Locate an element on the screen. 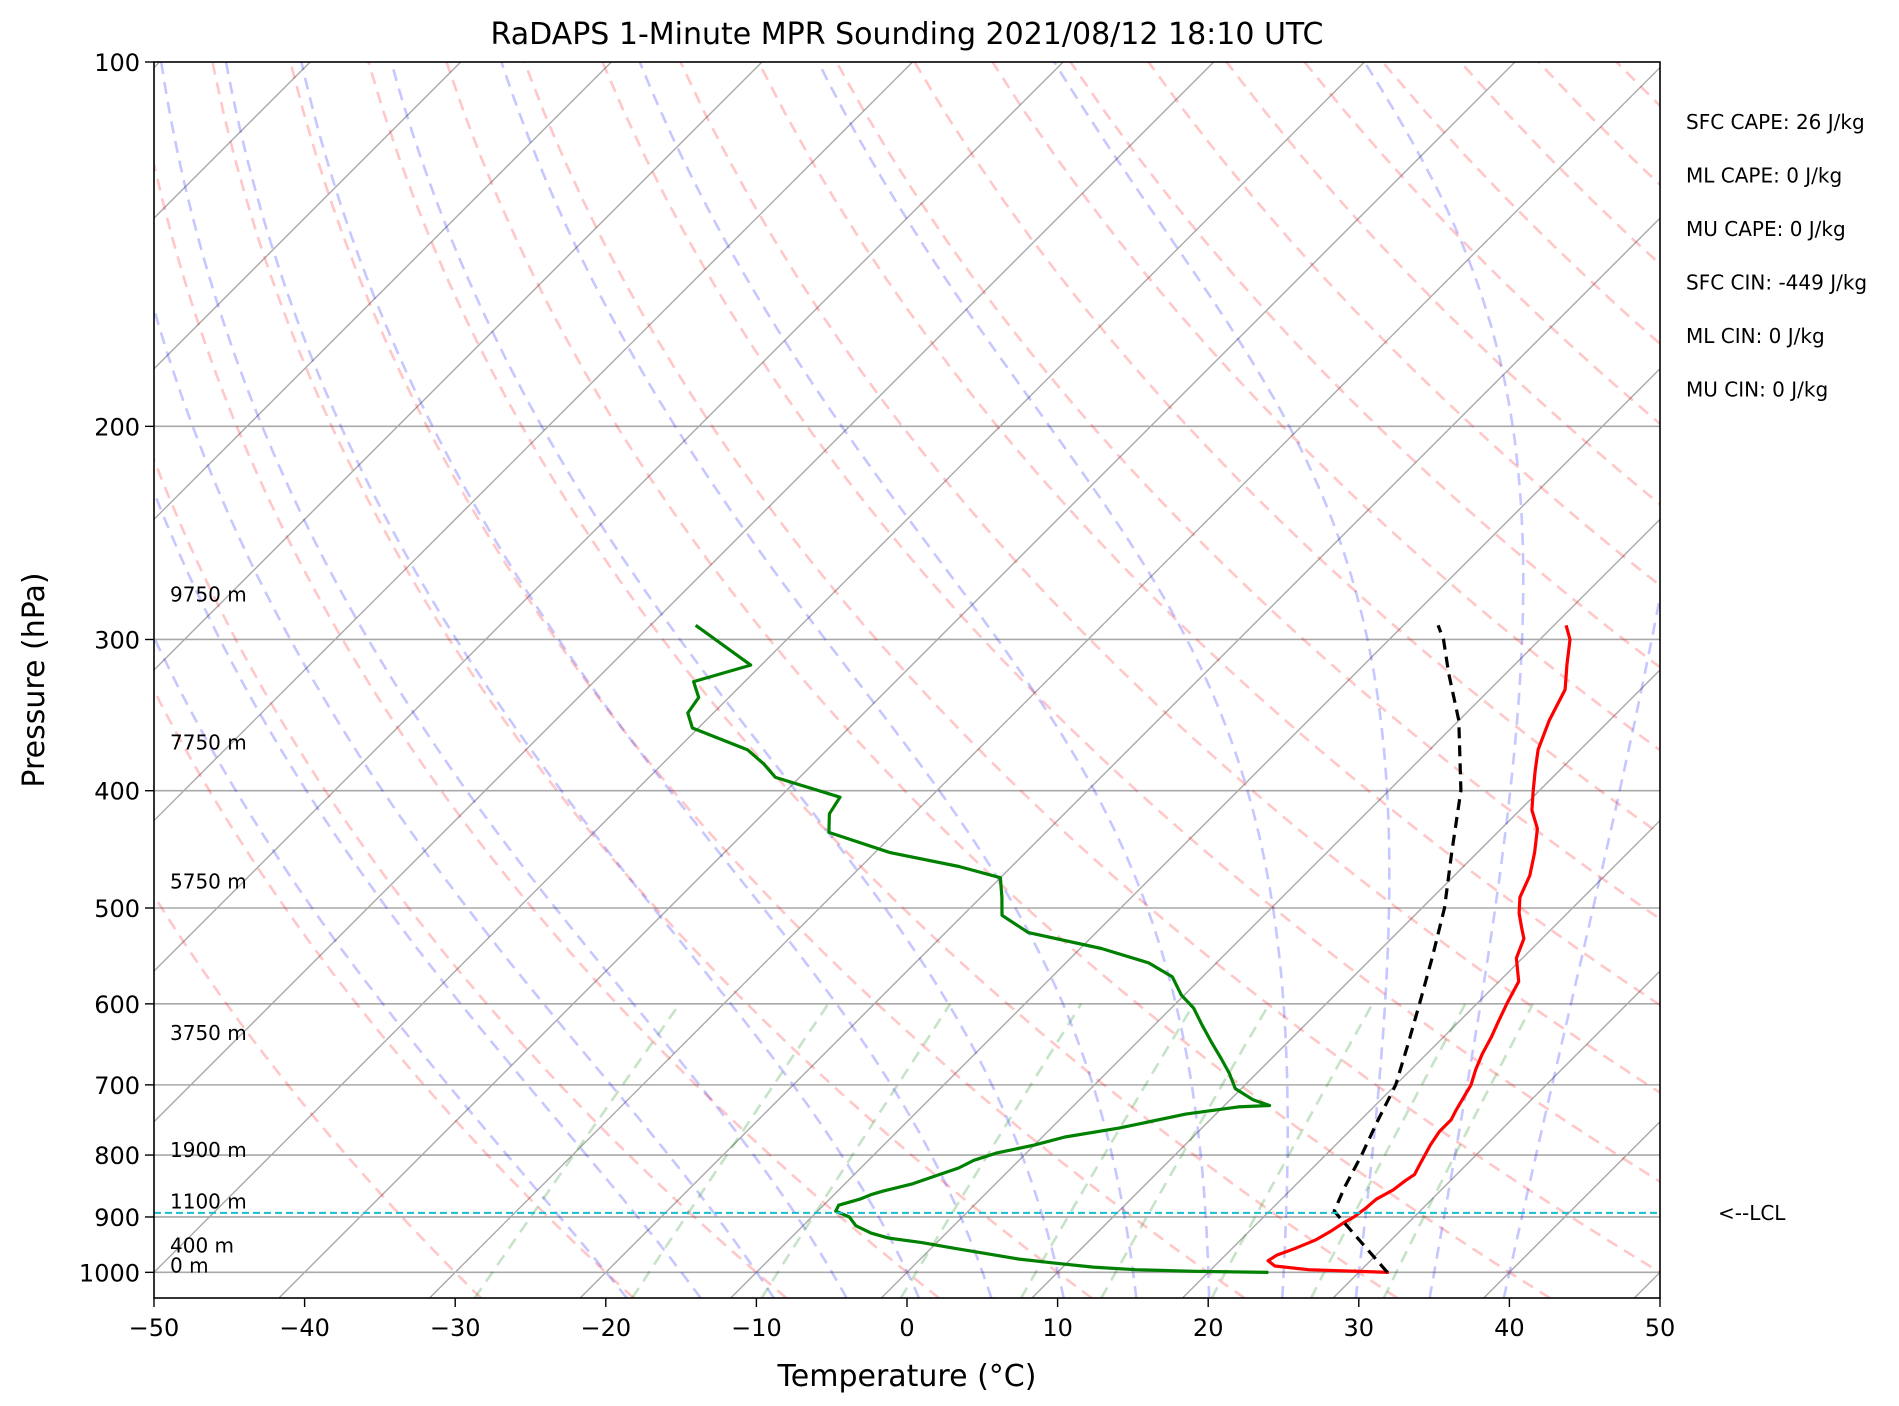 This screenshot has height=1406, width=1899. height-label: 1900 m is located at coordinates (208, 1150).